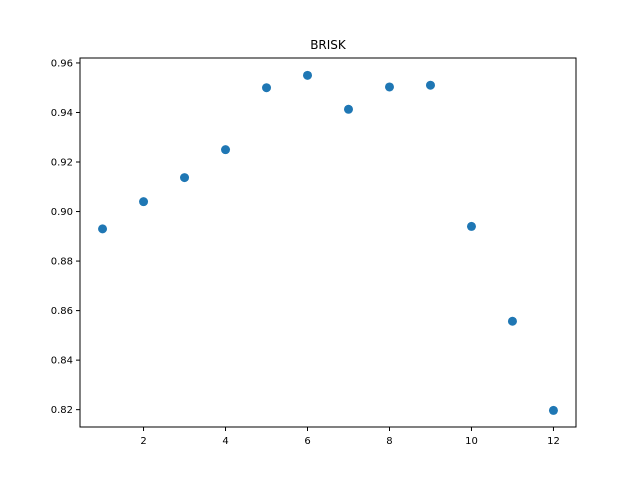 Image resolution: width=640 pixels, height=480 pixels. I want to click on x-tick-label: 8, so click(389, 441).